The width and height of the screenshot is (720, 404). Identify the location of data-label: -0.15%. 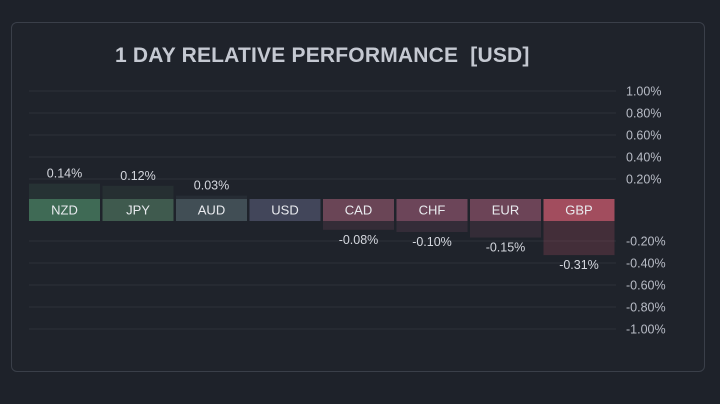
(506, 248).